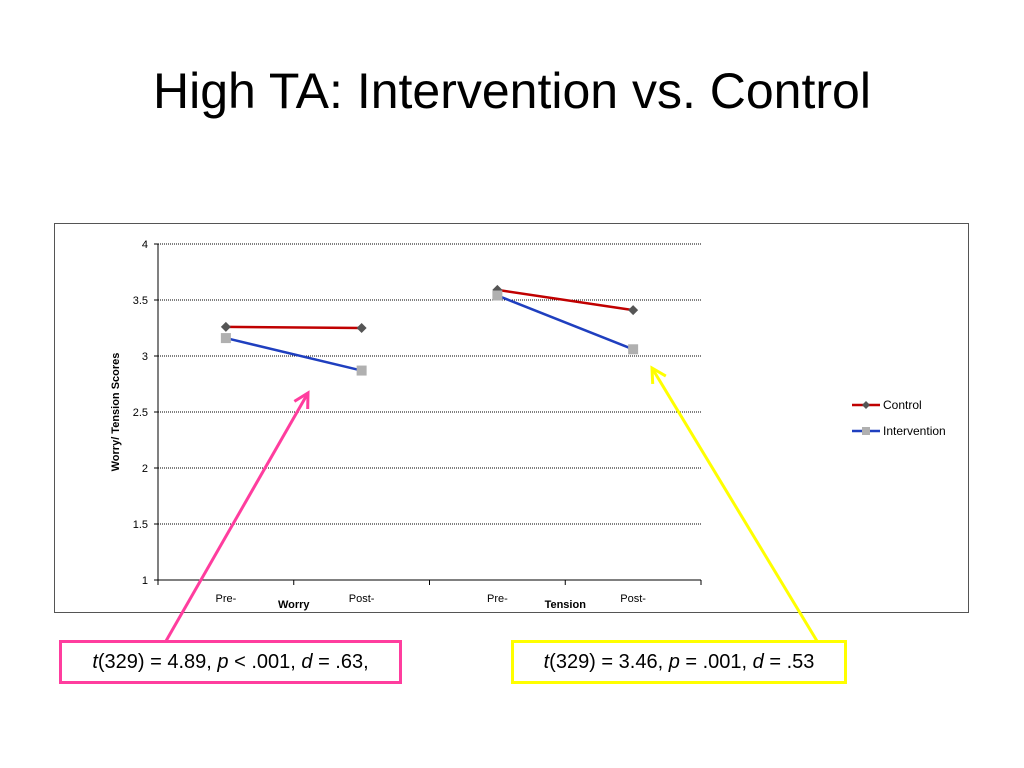 The width and height of the screenshot is (1024, 768). Describe the element at coordinates (301, 400) in the screenshot. I see `worry-arrow-head` at that location.